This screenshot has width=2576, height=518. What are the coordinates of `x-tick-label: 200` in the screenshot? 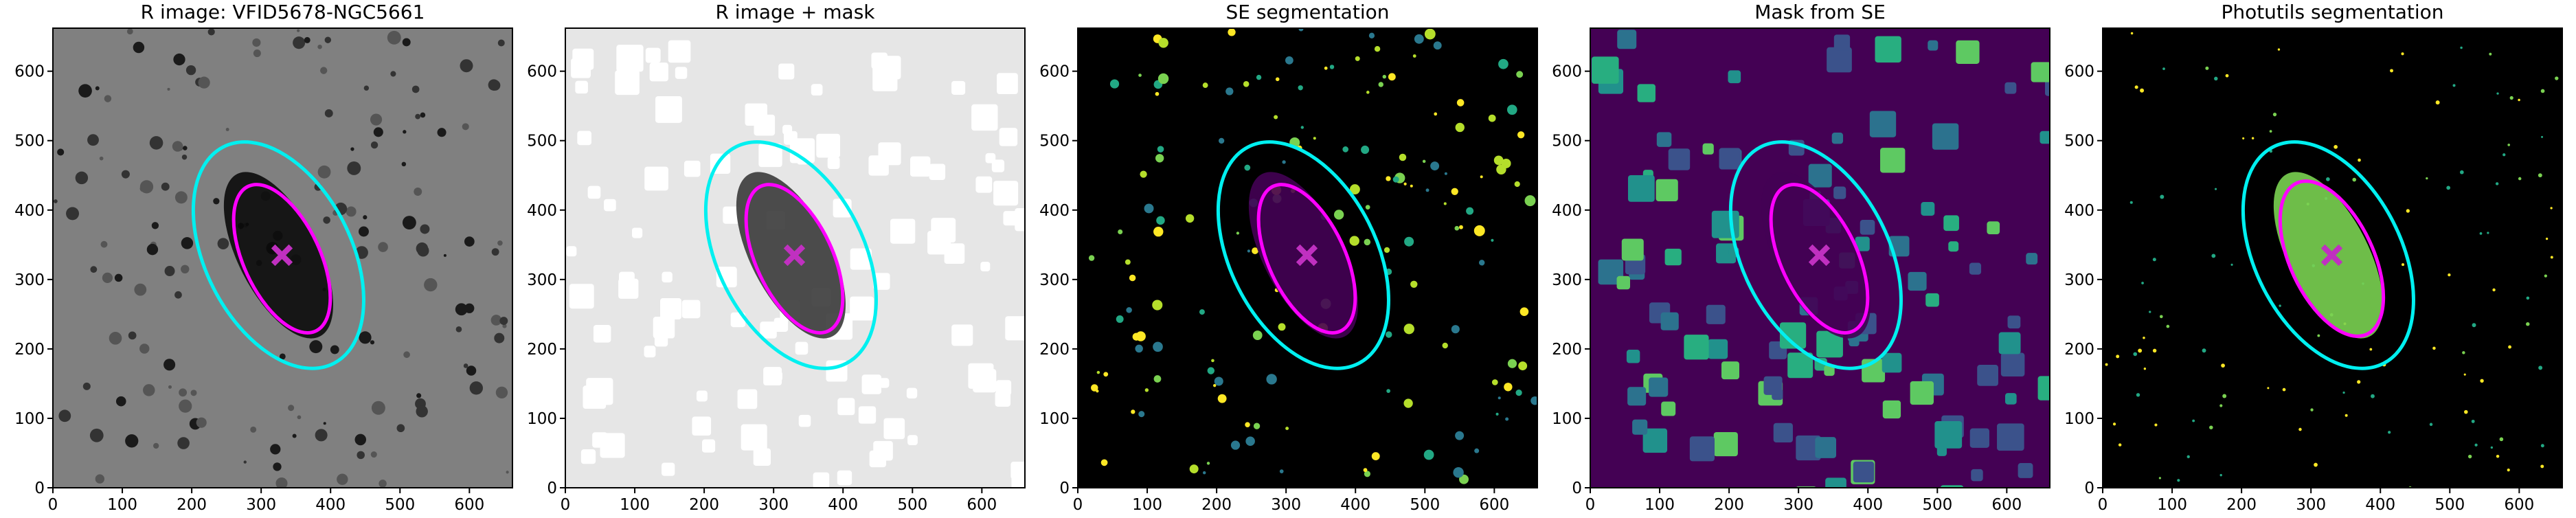 It's located at (1216, 505).